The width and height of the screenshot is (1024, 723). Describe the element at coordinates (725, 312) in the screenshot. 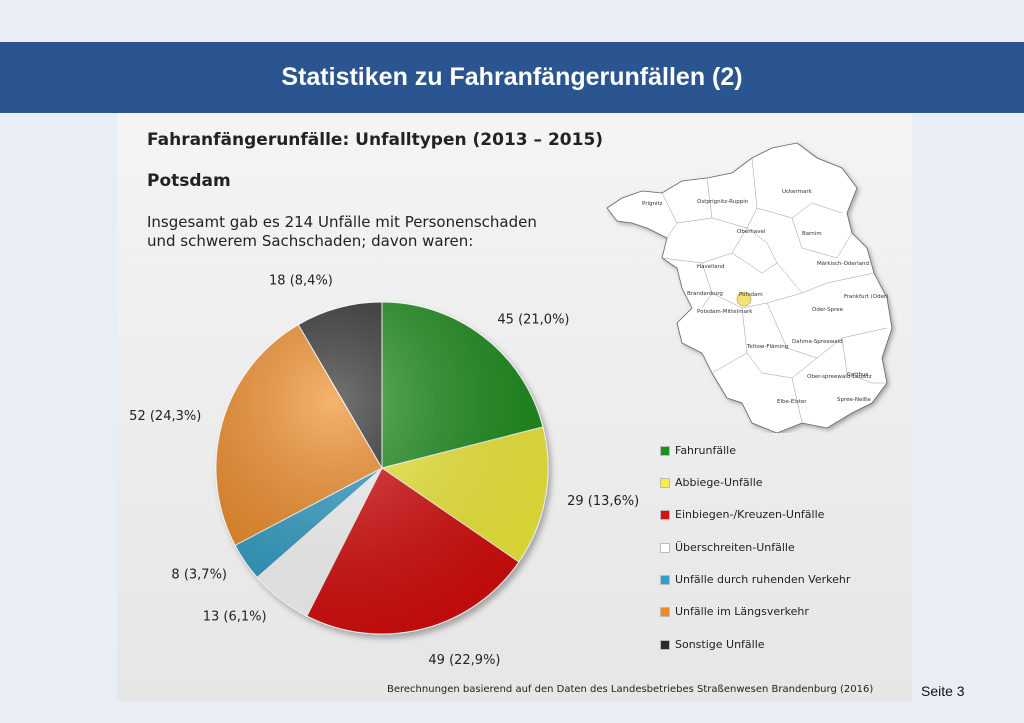

I see `map-label: Potsdam-Mittelmark` at that location.